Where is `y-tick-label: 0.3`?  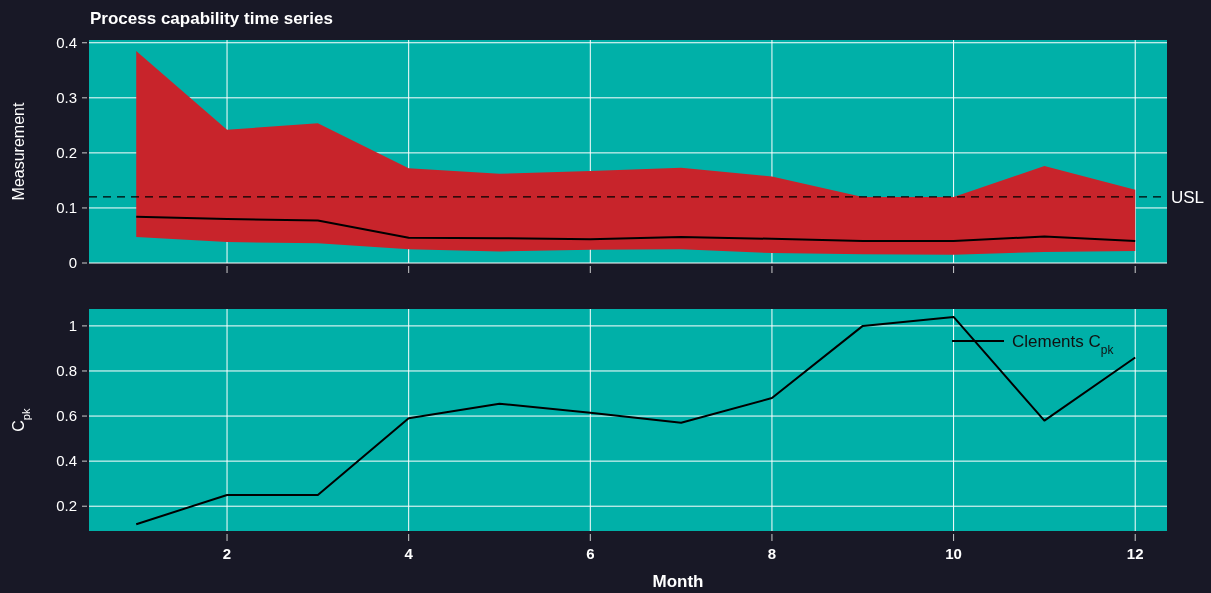 y-tick-label: 0.3 is located at coordinates (66, 98).